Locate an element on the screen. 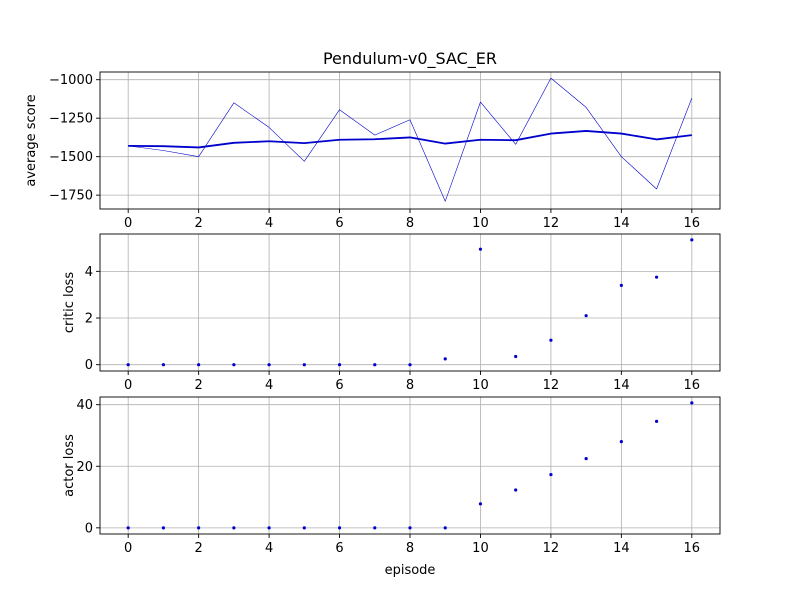  y-tick-label: −1000 is located at coordinates (71, 80).